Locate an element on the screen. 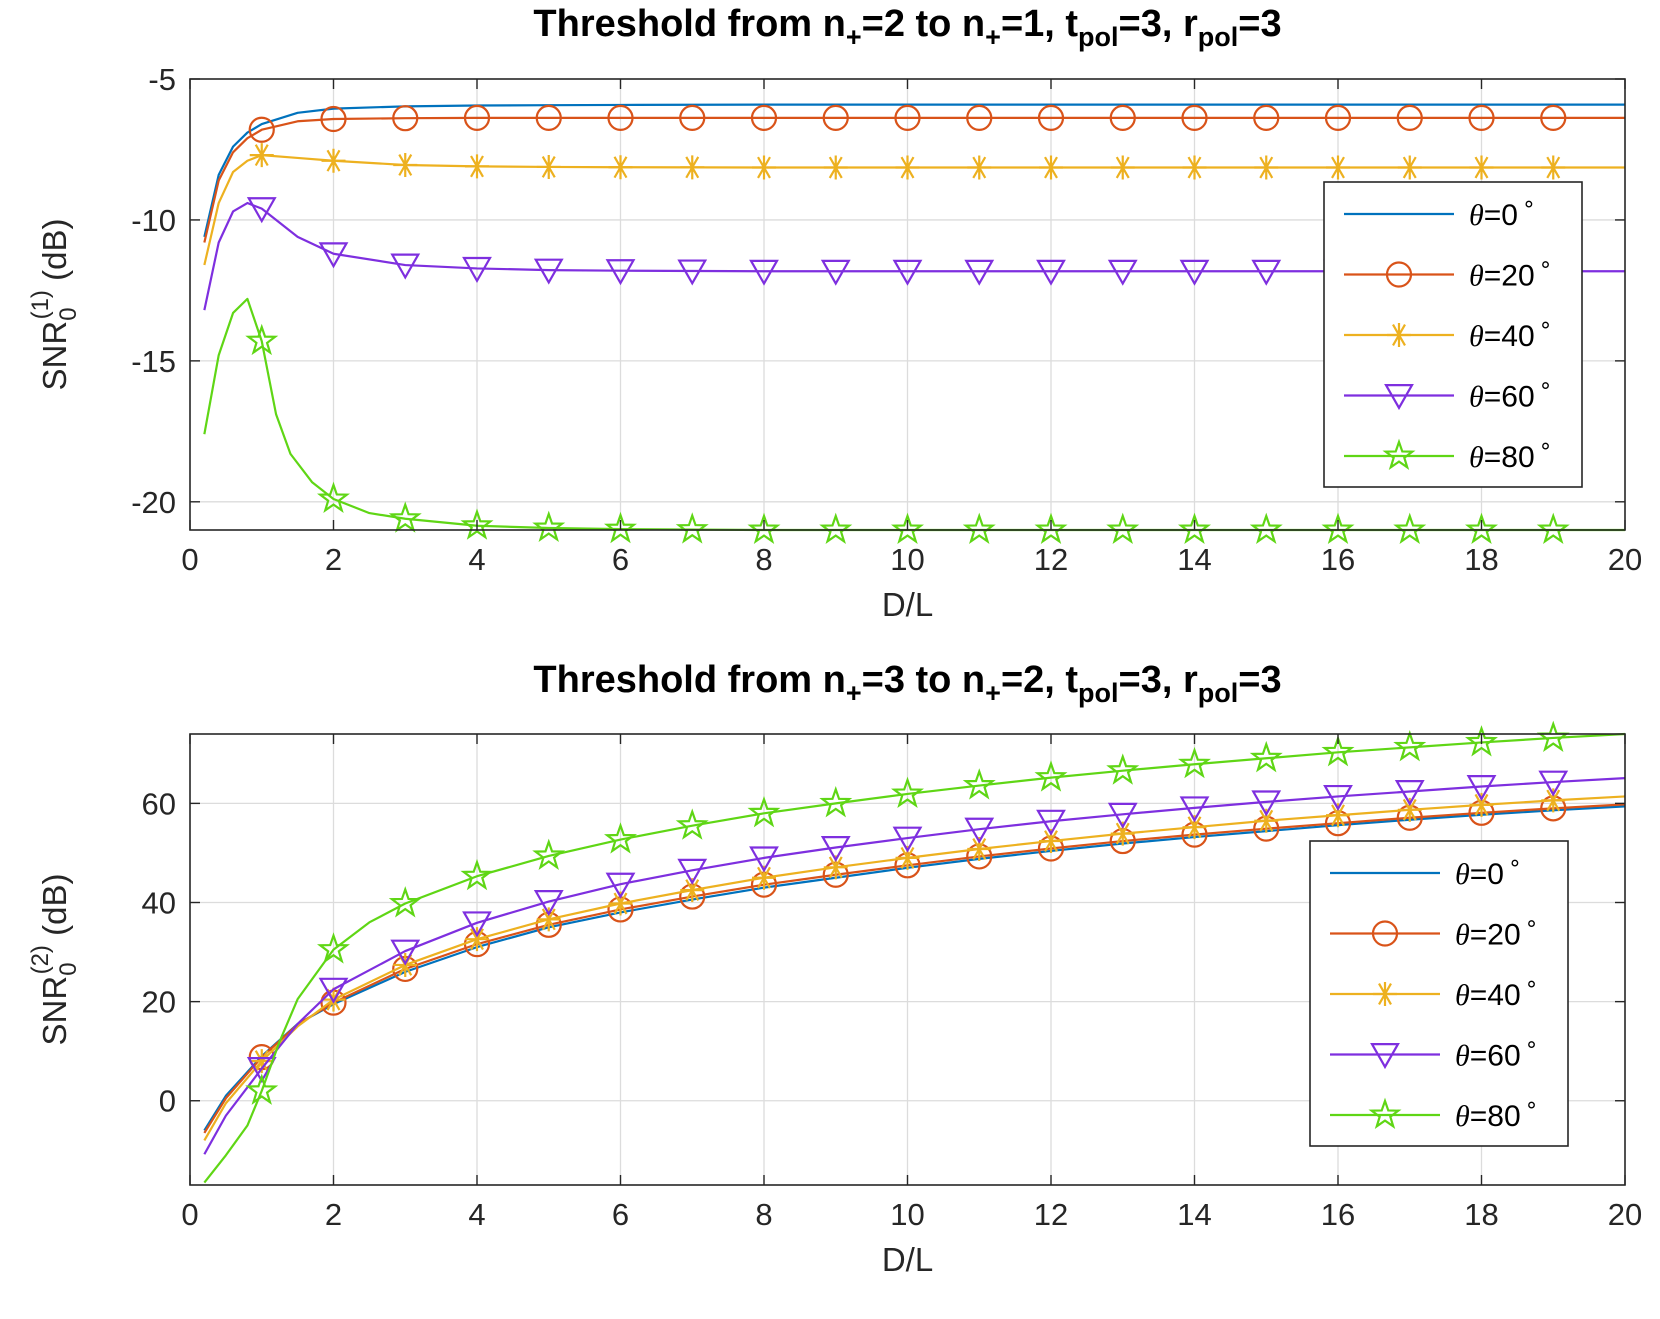  chart-2-series-5-marker-5-shape is located at coordinates (549, 854).